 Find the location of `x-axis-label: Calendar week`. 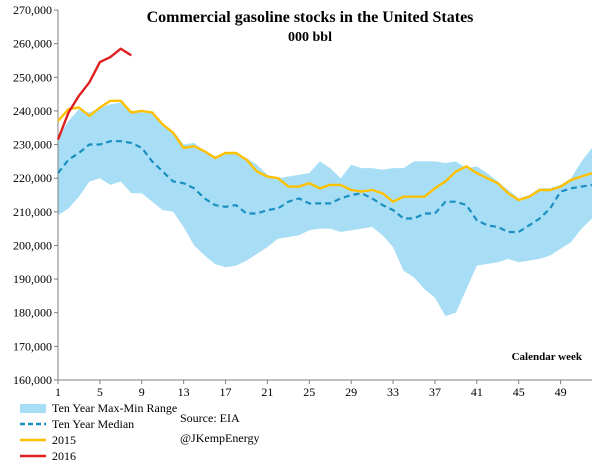

x-axis-label: Calendar week is located at coordinates (547, 357).